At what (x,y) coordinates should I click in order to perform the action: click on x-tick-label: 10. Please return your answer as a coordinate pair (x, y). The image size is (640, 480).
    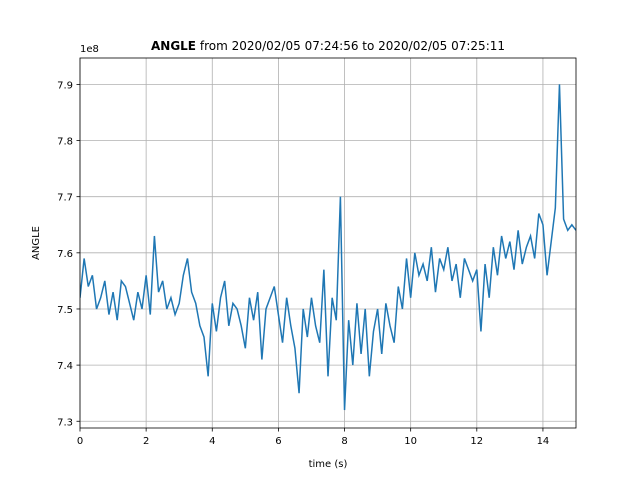
    Looking at the image, I should click on (410, 441).